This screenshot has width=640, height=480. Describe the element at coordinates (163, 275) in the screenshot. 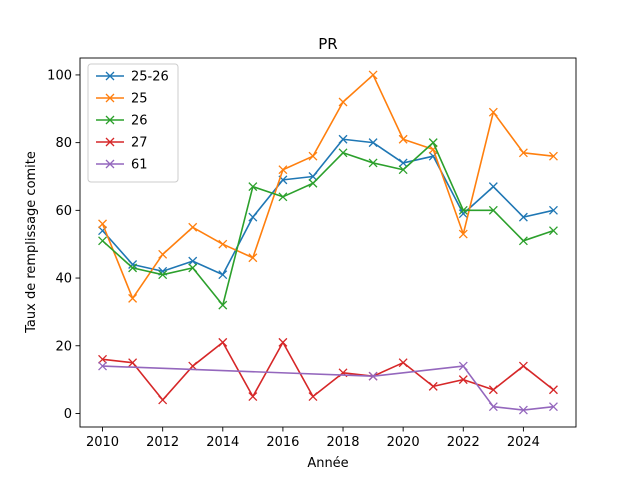

I see `data-point-26-2012` at that location.